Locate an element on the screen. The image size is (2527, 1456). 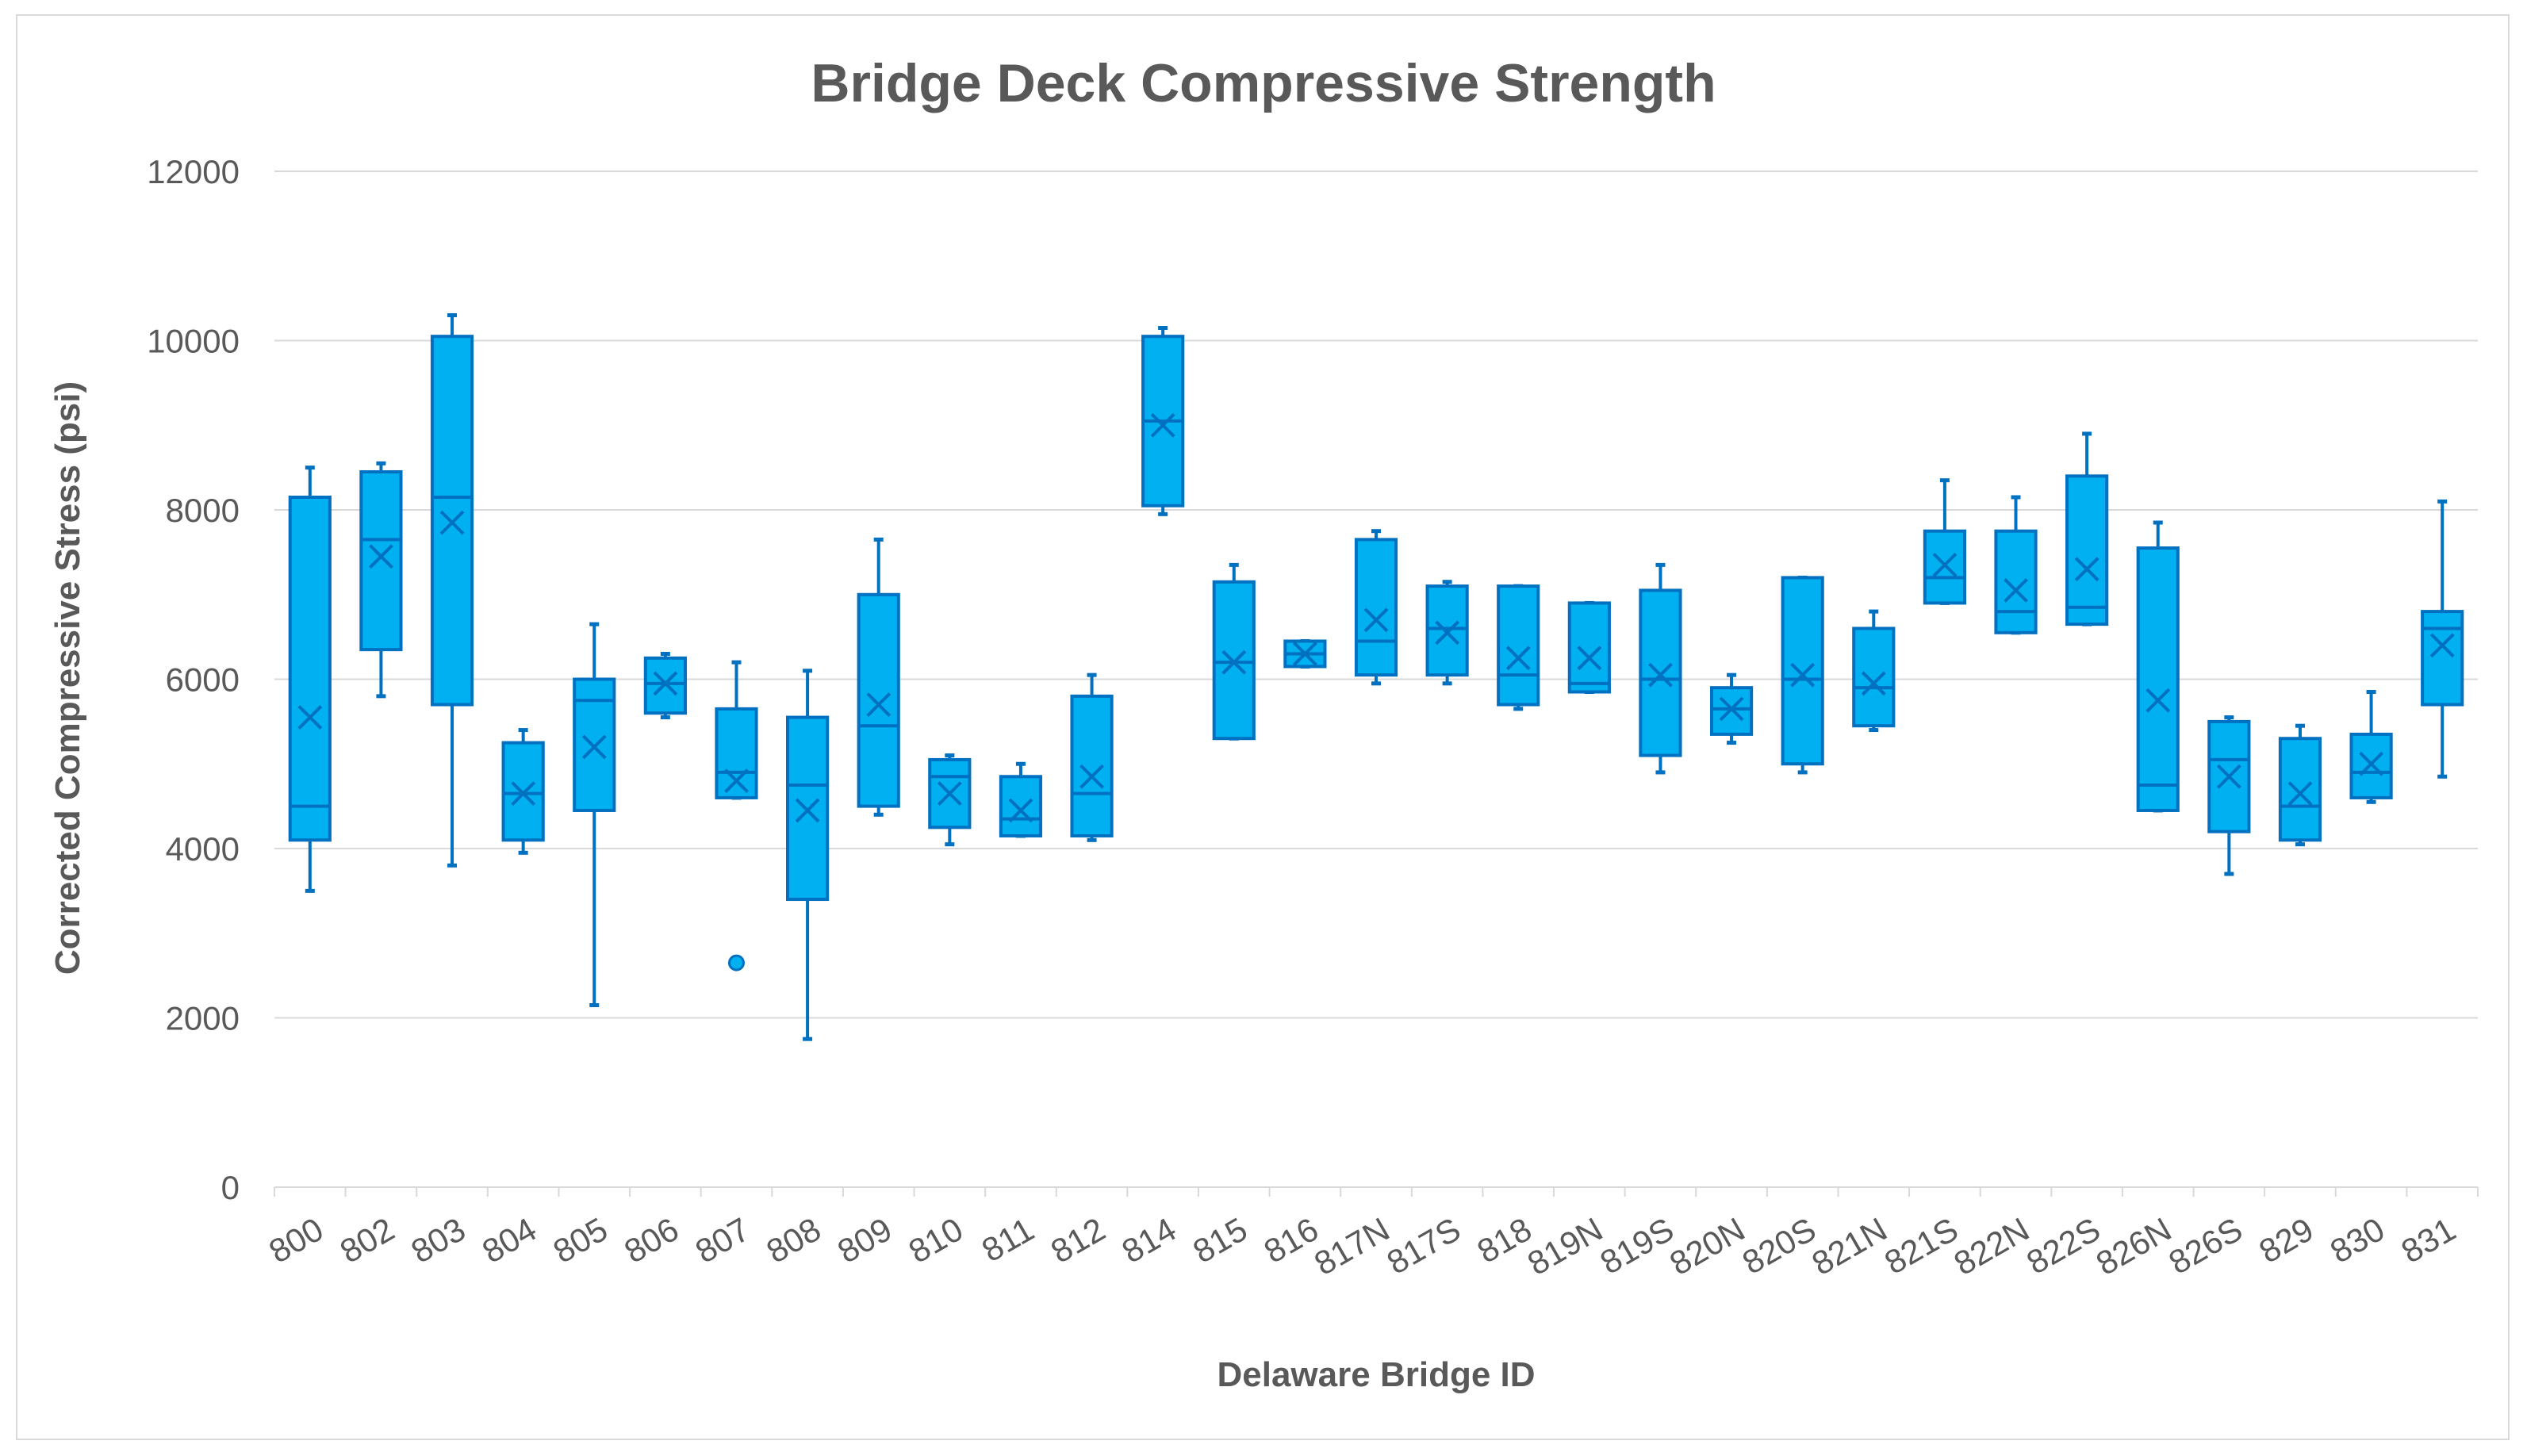
x-tick-label-829: 829 is located at coordinates (2286, 1240).